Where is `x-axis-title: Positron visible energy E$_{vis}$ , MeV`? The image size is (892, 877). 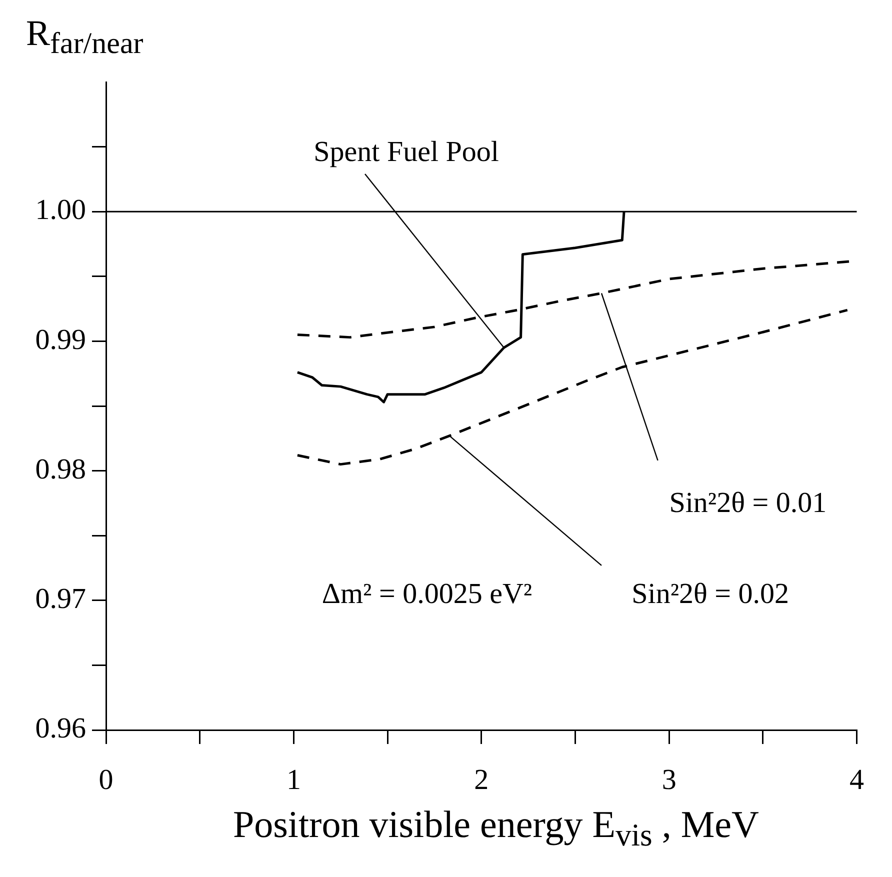
x-axis-title: Positron visible energy E$_{vis}$ , MeV is located at coordinates (496, 828).